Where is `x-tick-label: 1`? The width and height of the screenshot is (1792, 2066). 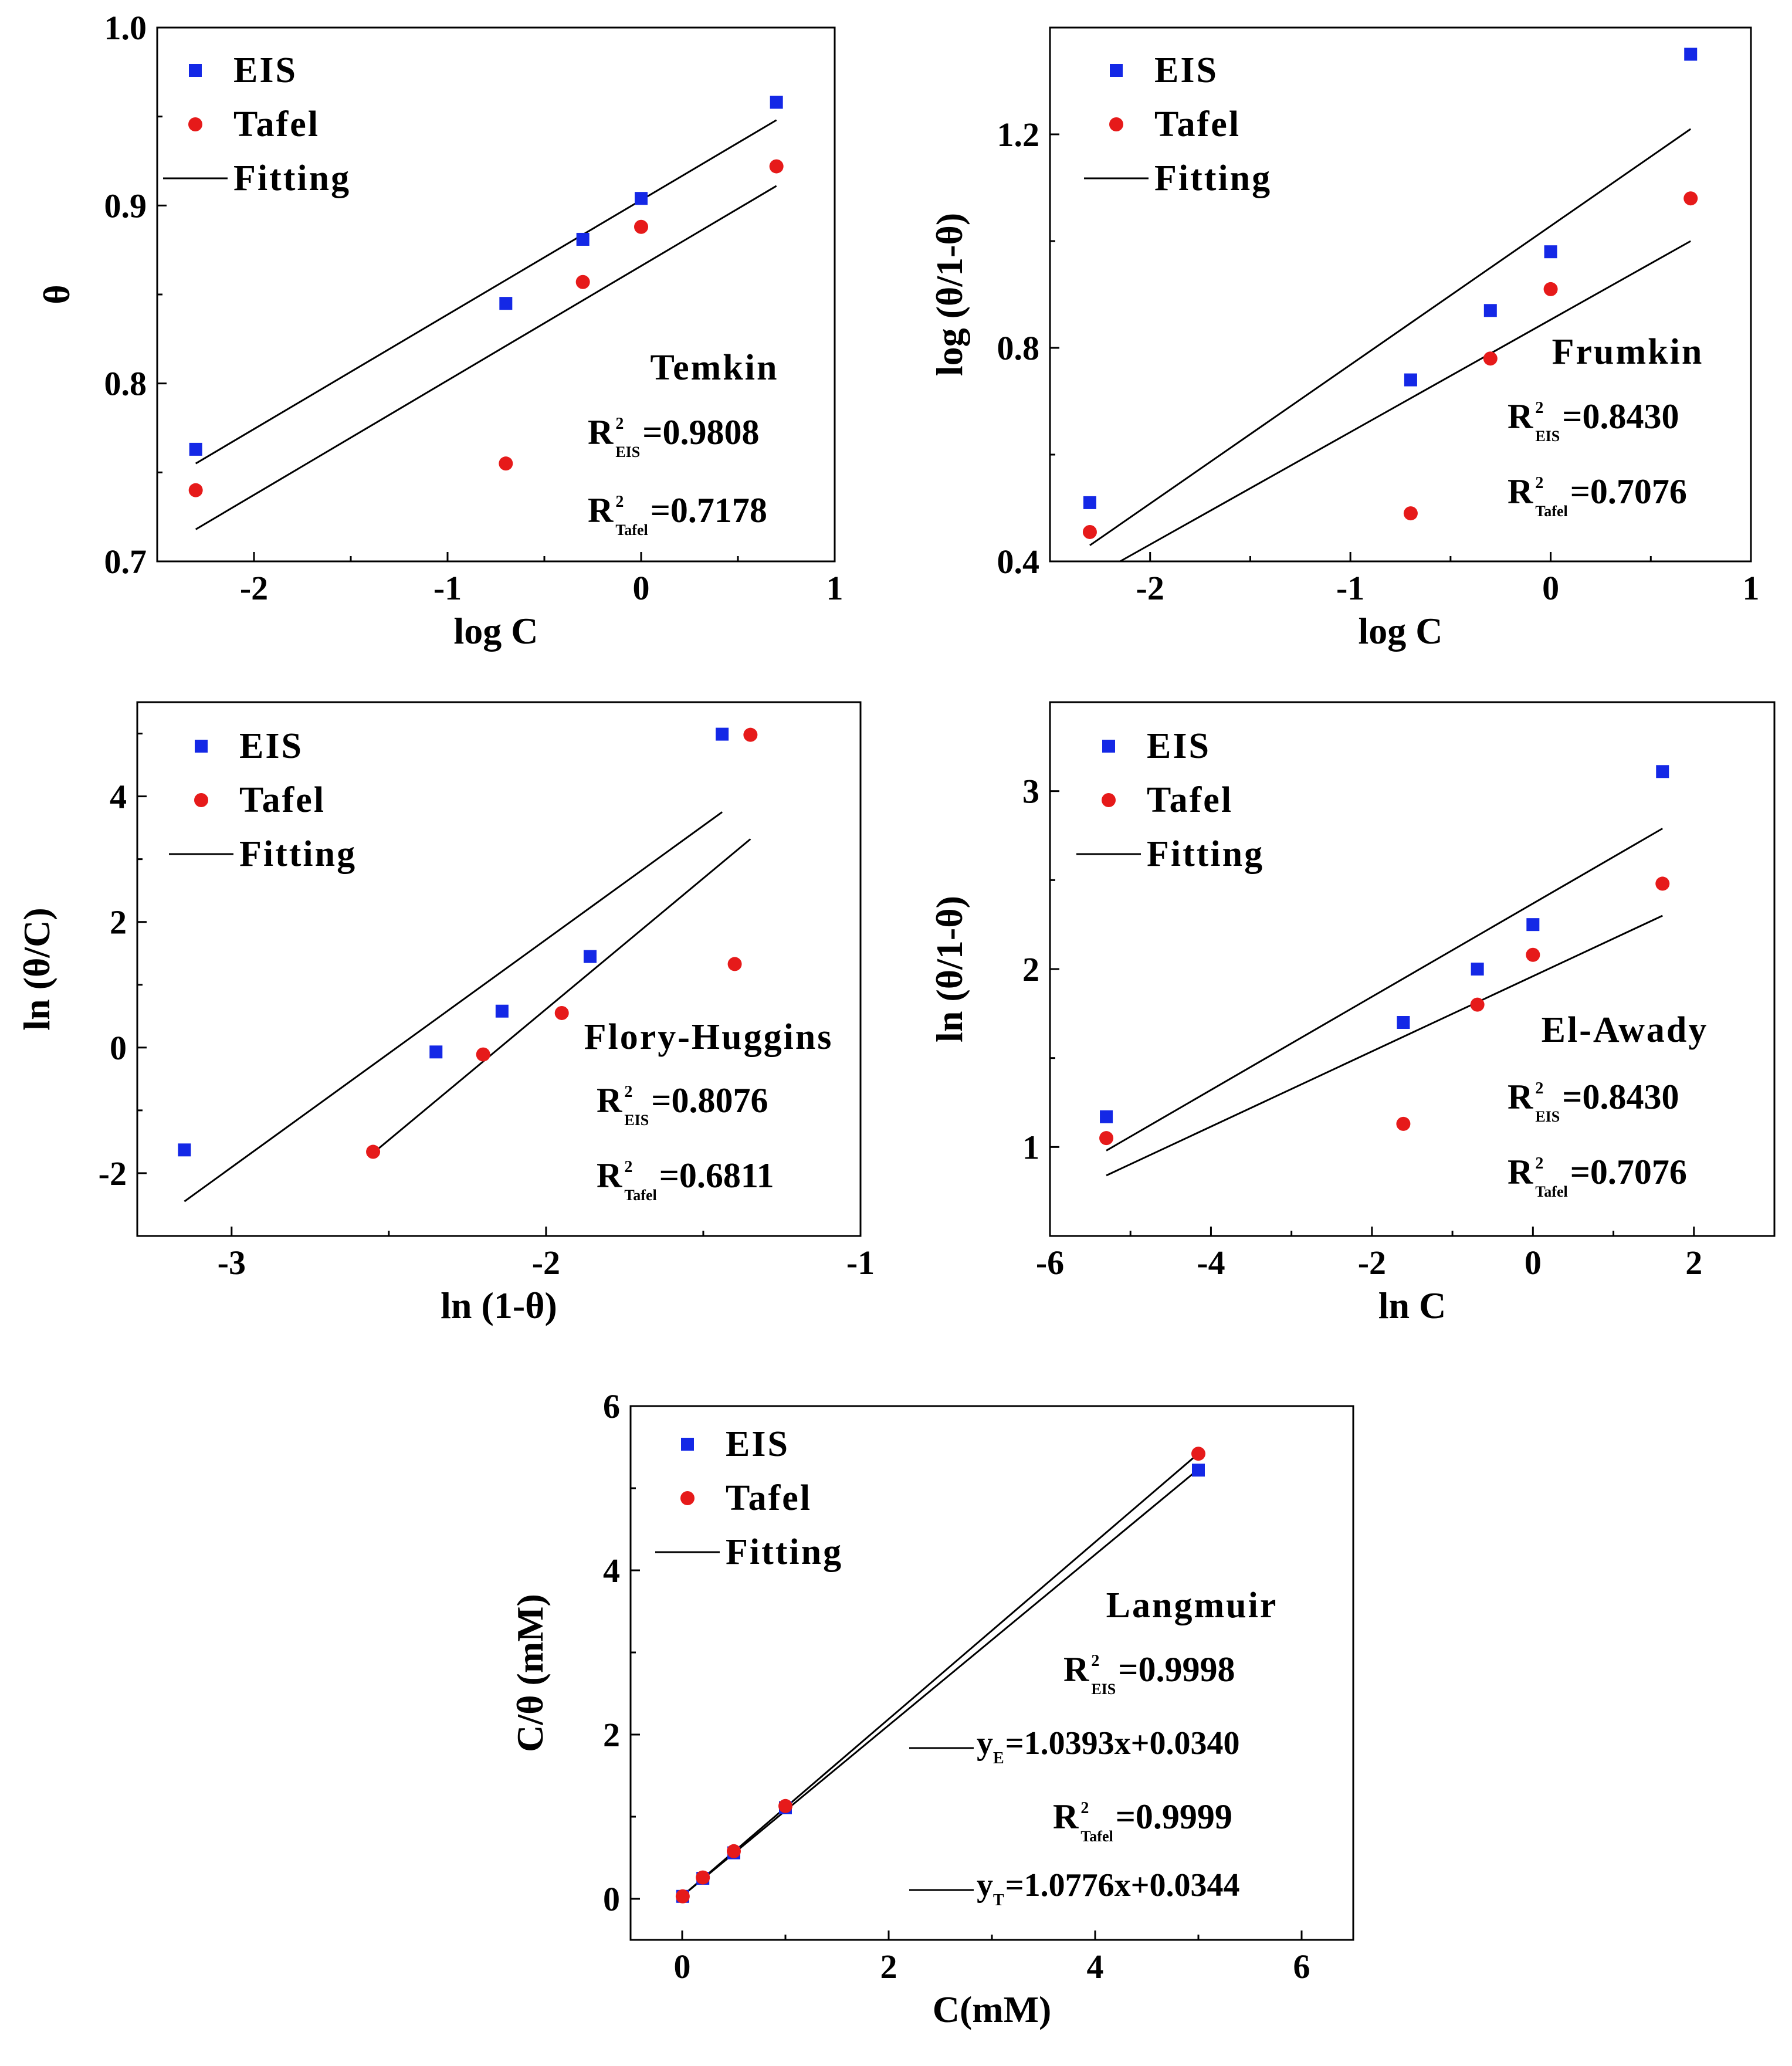
x-tick-label: 1 is located at coordinates (1751, 588).